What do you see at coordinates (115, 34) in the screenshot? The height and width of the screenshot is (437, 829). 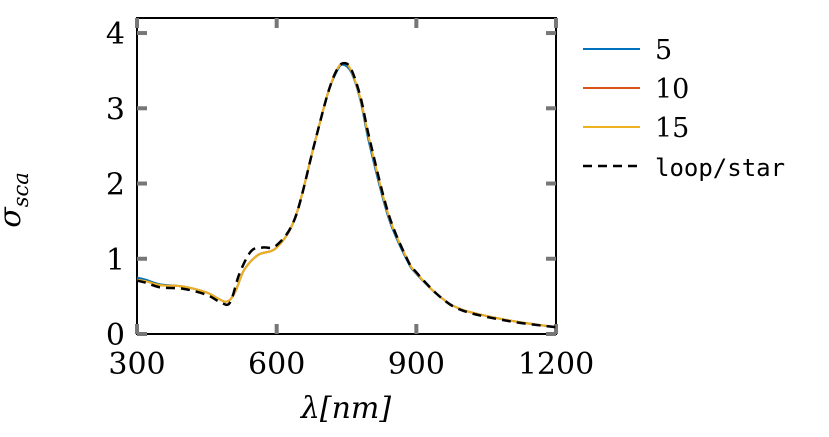 I see `y-tick-label: 4` at bounding box center [115, 34].